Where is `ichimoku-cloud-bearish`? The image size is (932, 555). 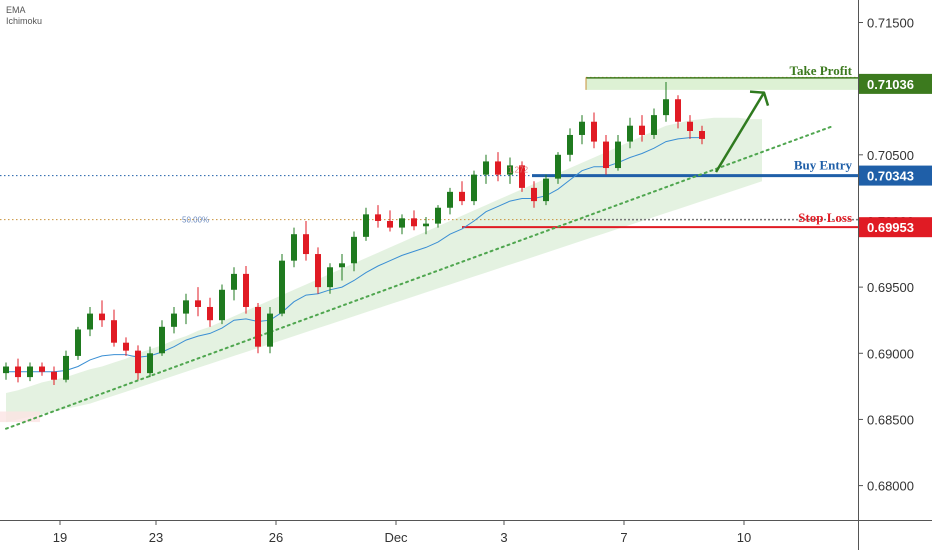 ichimoku-cloud-bearish is located at coordinates (20, 417).